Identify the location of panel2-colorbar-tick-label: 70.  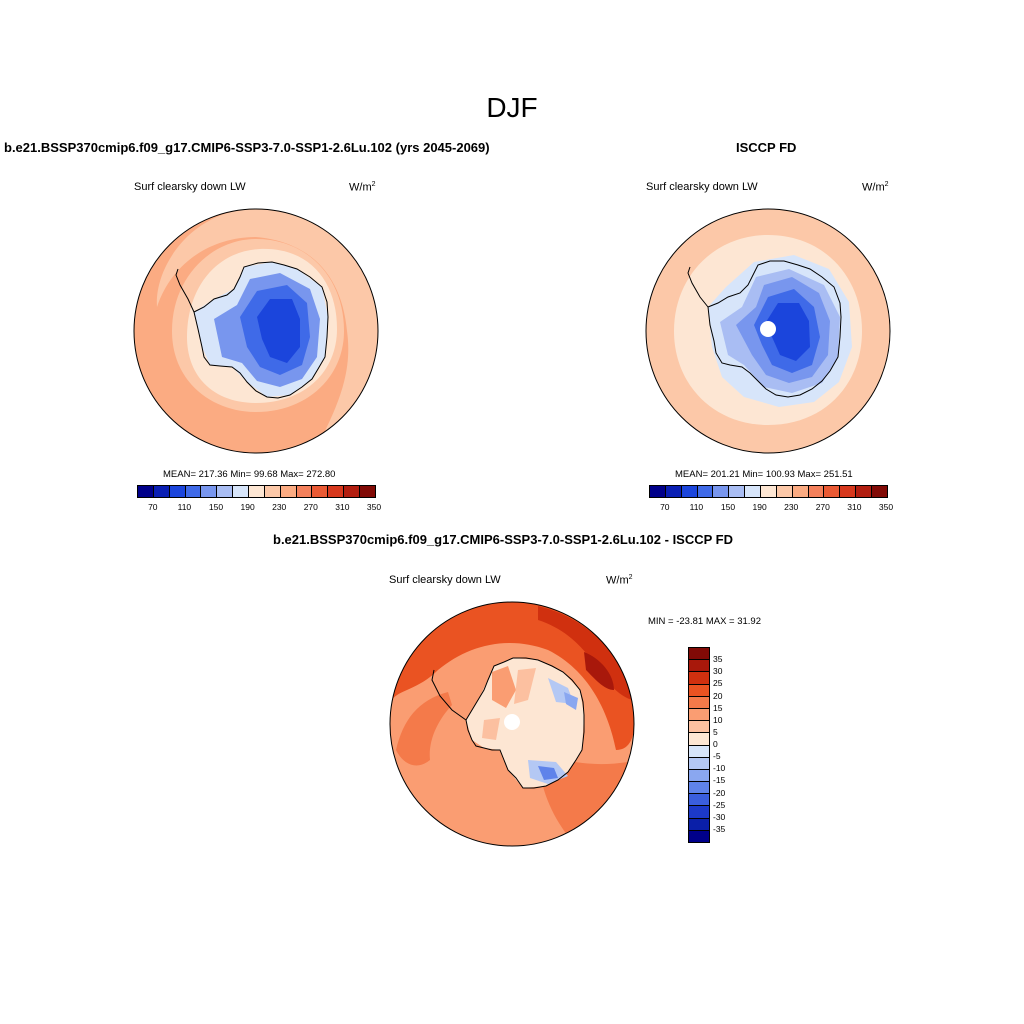
(665, 507).